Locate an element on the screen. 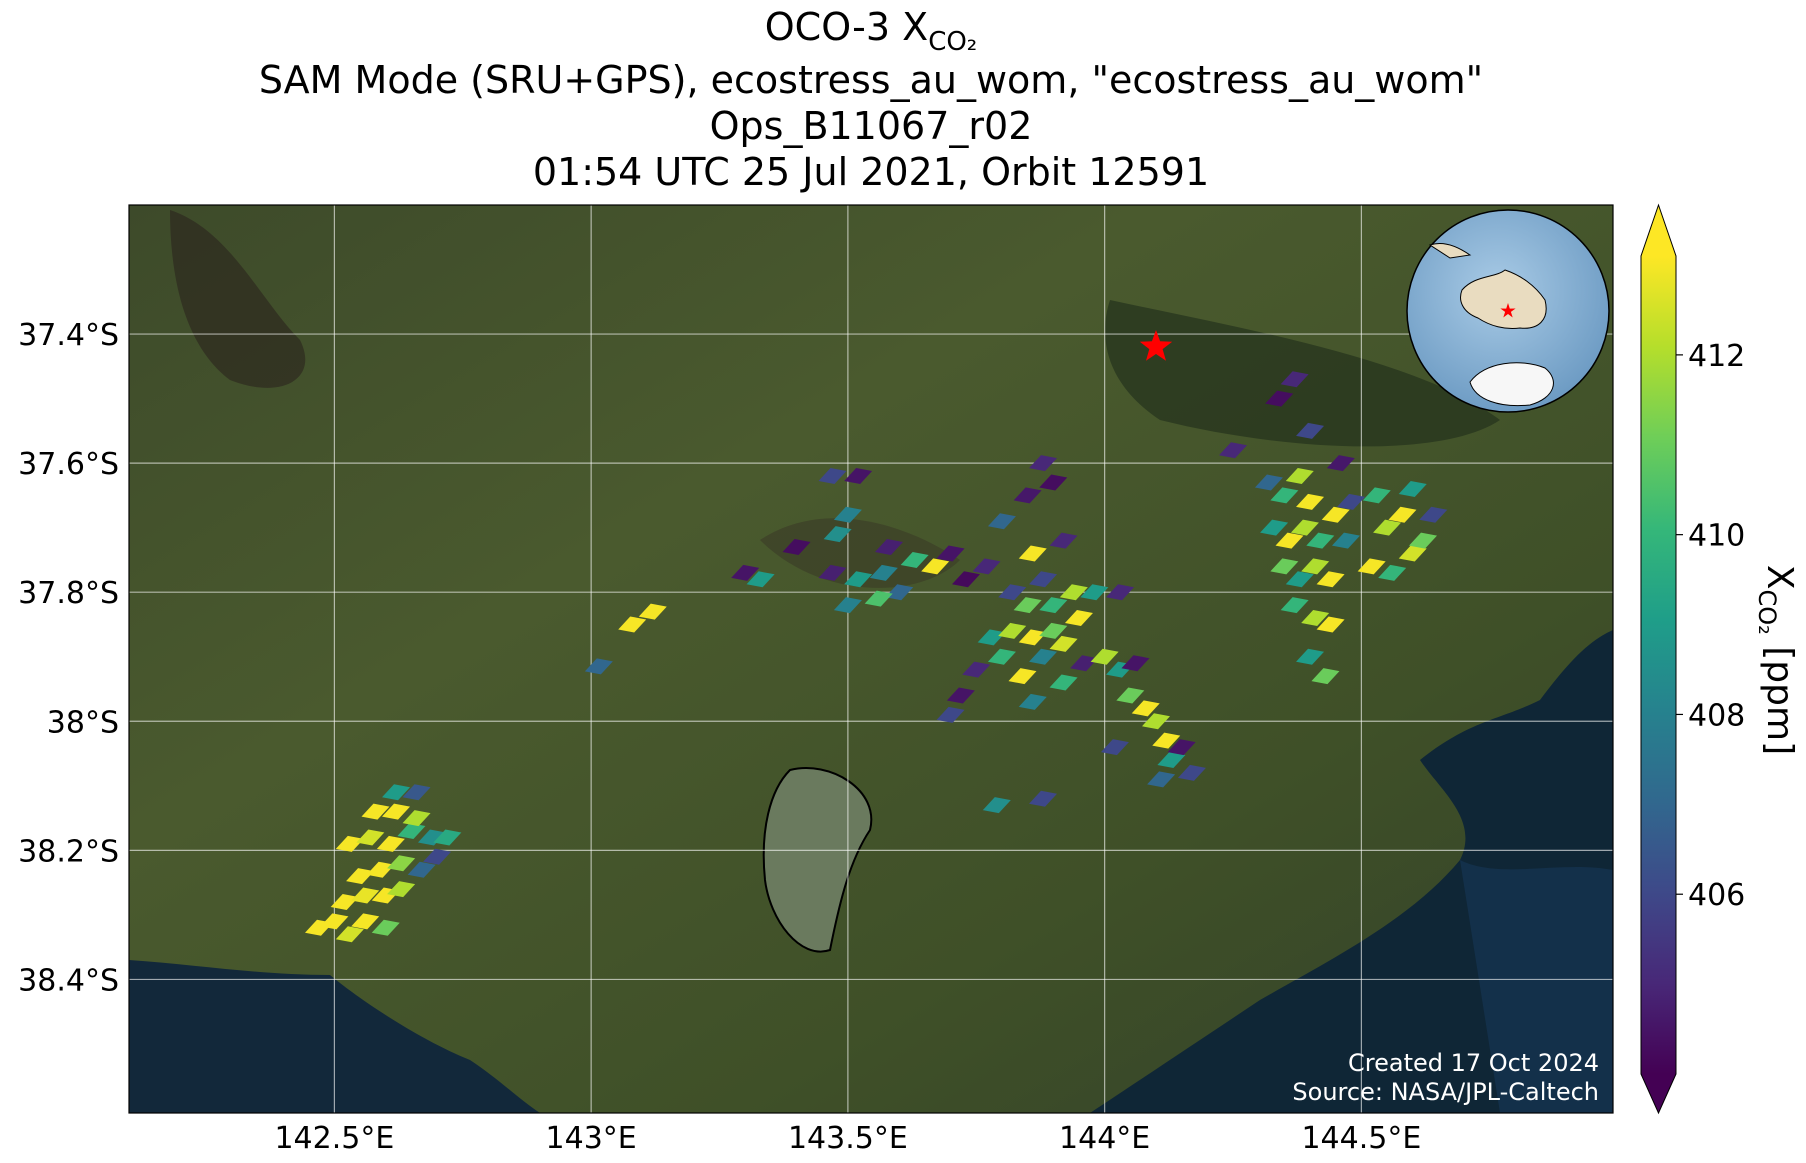  ocean is located at coordinates (1536, 986).